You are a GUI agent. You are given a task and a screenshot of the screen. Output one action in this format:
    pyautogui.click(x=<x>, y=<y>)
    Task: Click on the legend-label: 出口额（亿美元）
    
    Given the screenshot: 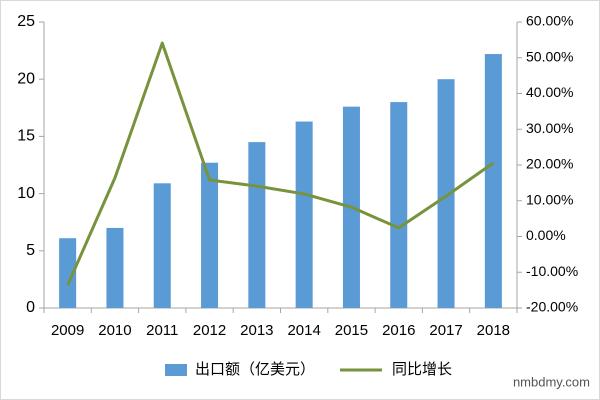 What is the action you would take?
    pyautogui.click(x=255, y=369)
    